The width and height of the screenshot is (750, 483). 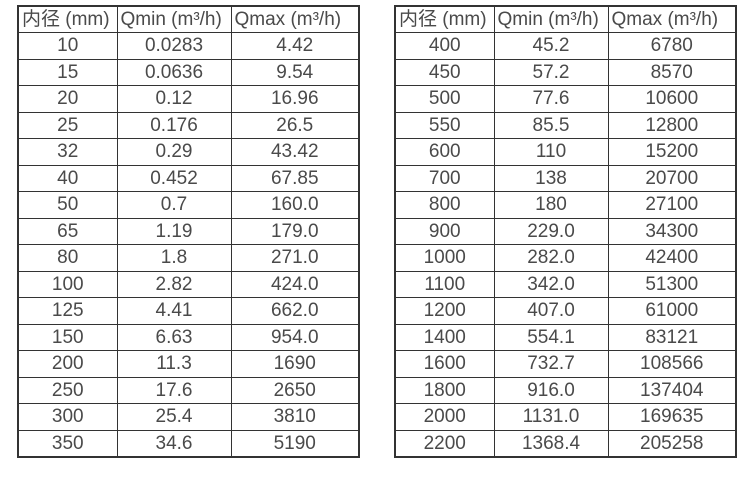 What do you see at coordinates (551, 125) in the screenshot?
I see `qmin-cell: 85.5` at bounding box center [551, 125].